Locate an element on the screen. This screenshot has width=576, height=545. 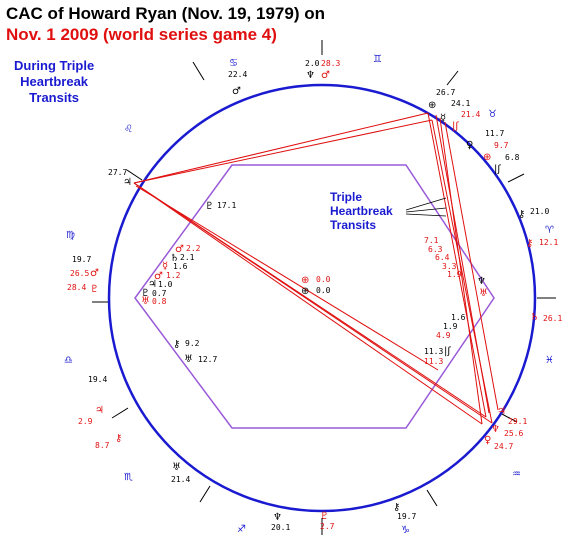
planet-degree: 28.3 is located at coordinates (330, 63).